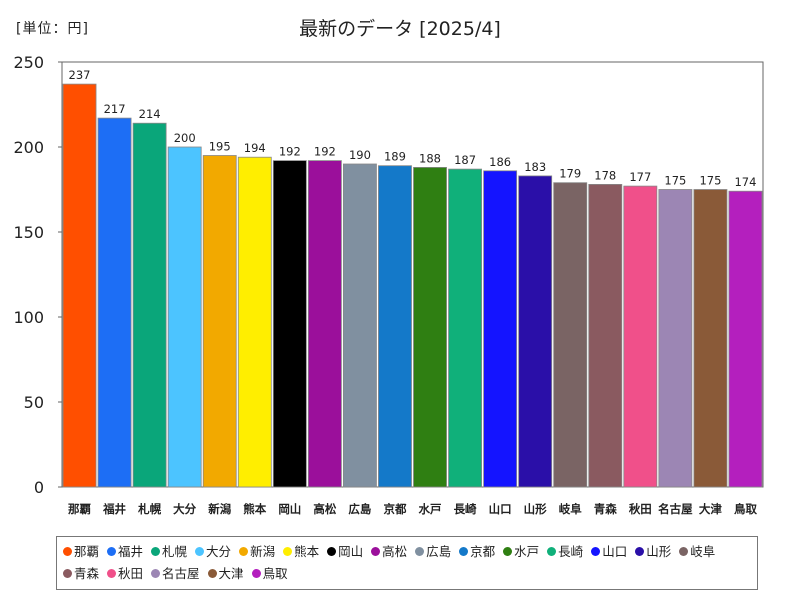  Describe the element at coordinates (430, 158) in the screenshot. I see `data-label: 188` at that location.